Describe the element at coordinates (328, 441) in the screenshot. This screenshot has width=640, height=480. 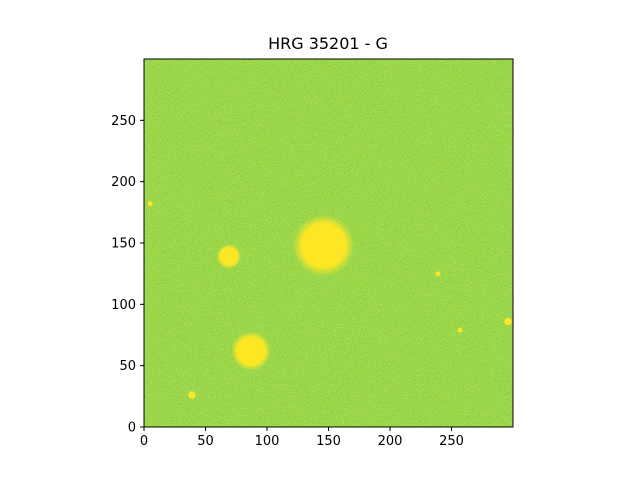
I see `x-tick-label: 150` at that location.